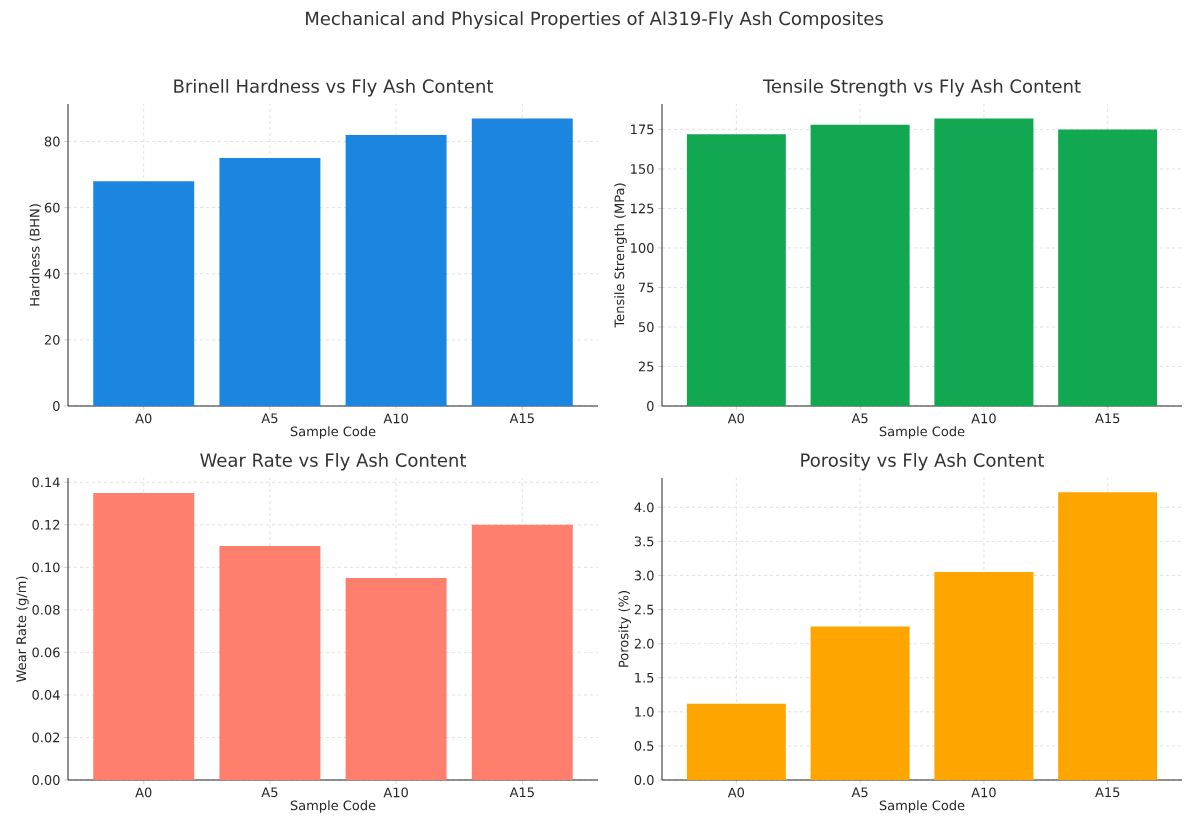  What do you see at coordinates (644, 746) in the screenshot?
I see `y-tick-label: 0.5` at bounding box center [644, 746].